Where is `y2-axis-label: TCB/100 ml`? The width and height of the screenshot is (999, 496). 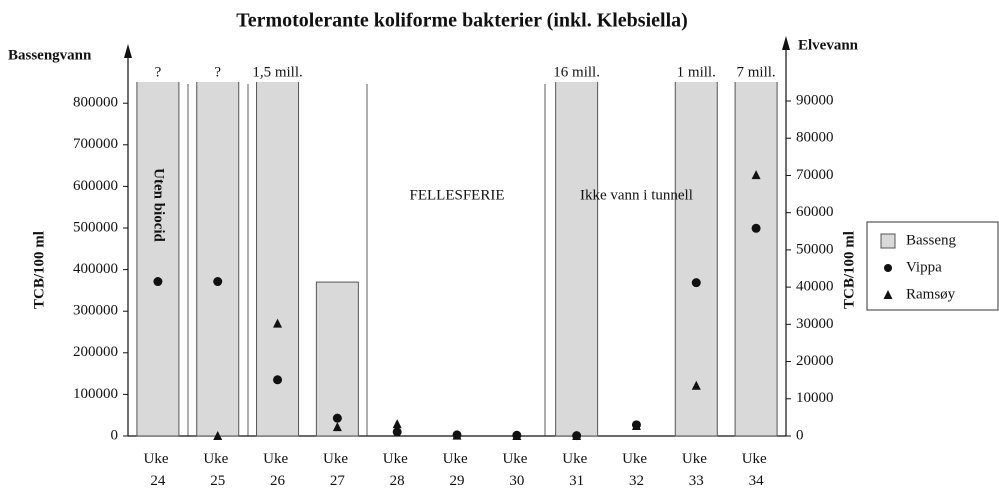
y2-axis-label: TCB/100 ml is located at coordinates (849, 270).